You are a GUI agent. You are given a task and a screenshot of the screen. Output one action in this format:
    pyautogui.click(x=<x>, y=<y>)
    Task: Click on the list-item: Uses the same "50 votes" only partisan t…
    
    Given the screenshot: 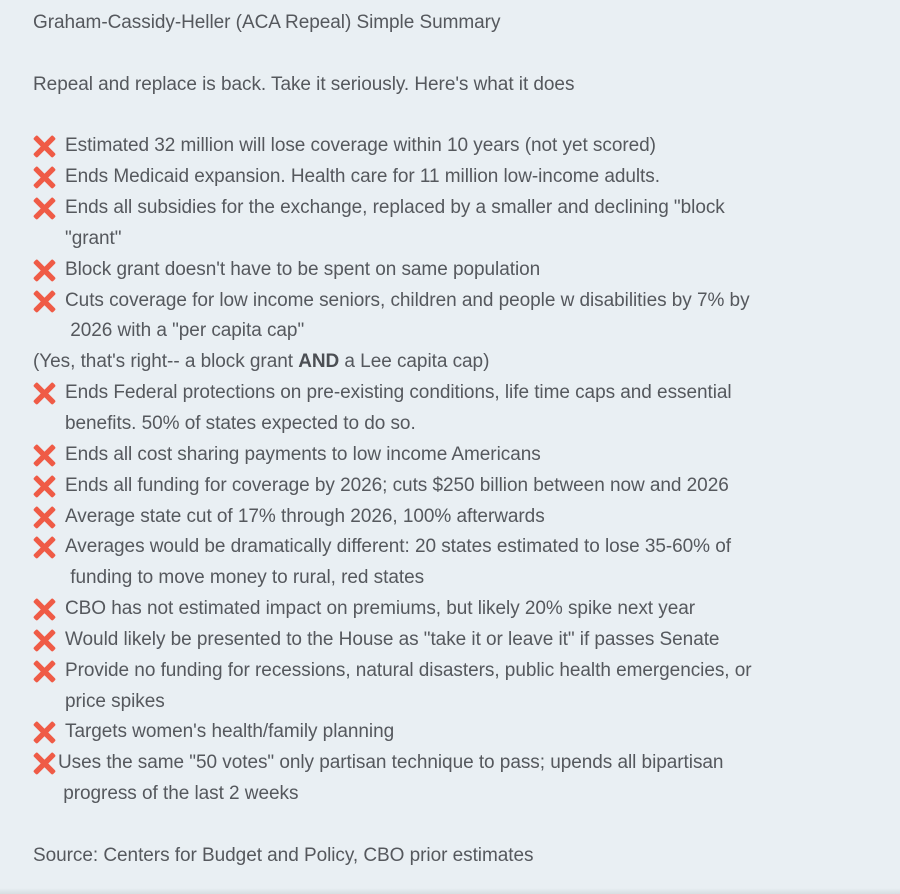 What is the action you would take?
    pyautogui.click(x=457, y=779)
    